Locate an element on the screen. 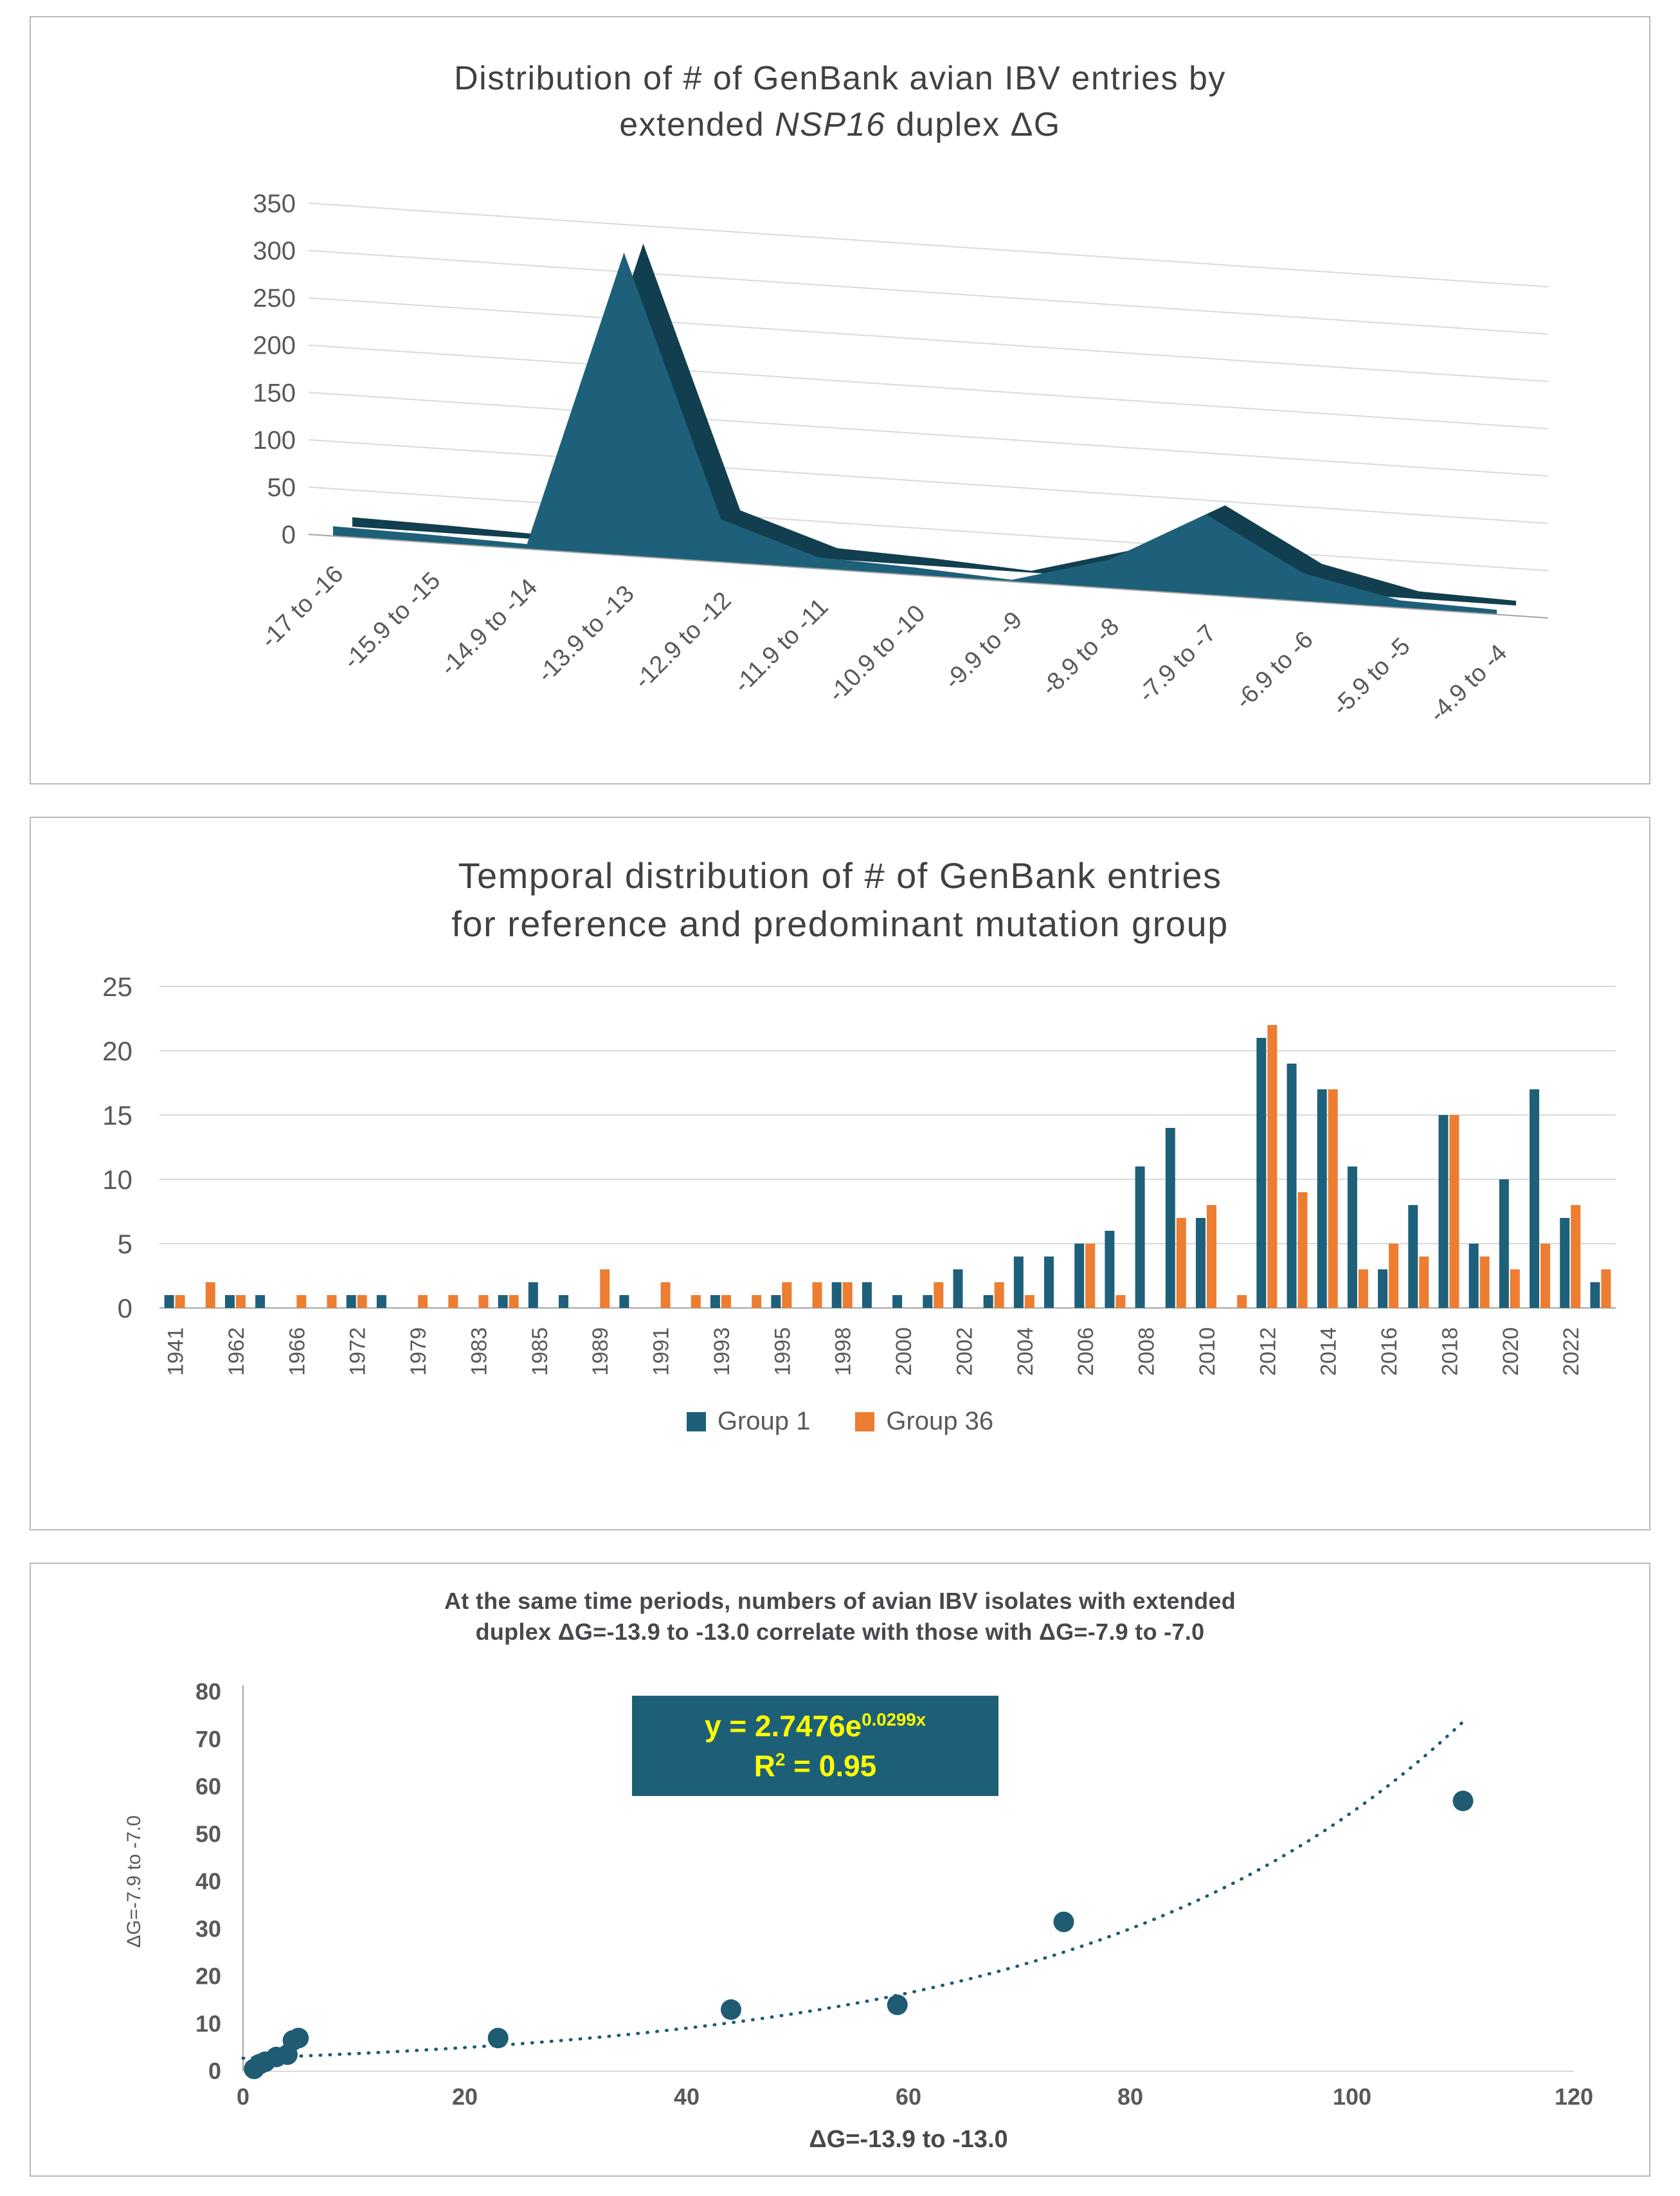 The height and width of the screenshot is (2196, 1680). svg-text: 1989 is located at coordinates (600, 1351).